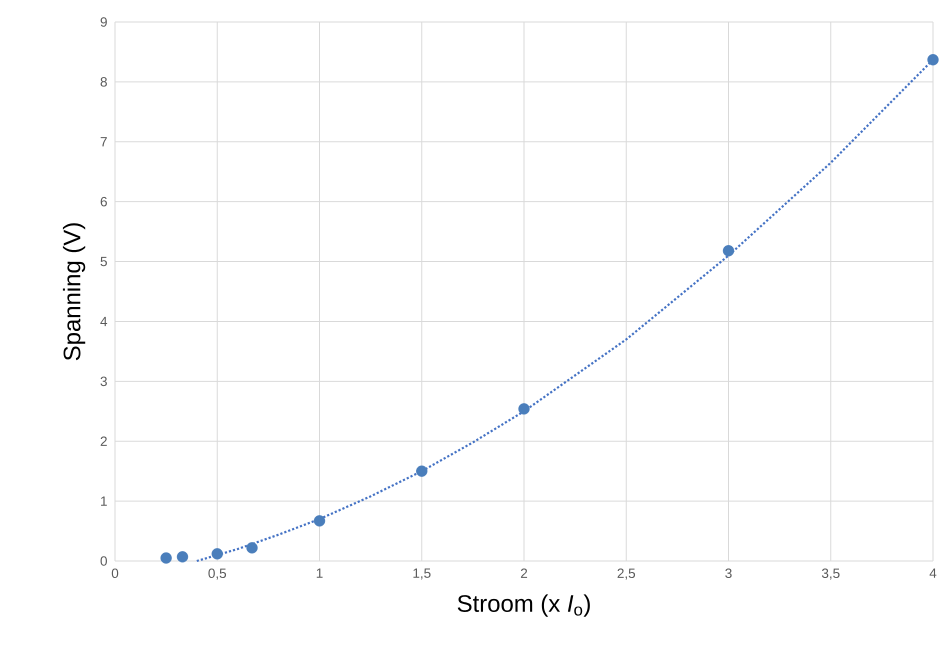 The image size is (942, 670). What do you see at coordinates (103, 141) in the screenshot?
I see `y-tick-label: 7` at bounding box center [103, 141].